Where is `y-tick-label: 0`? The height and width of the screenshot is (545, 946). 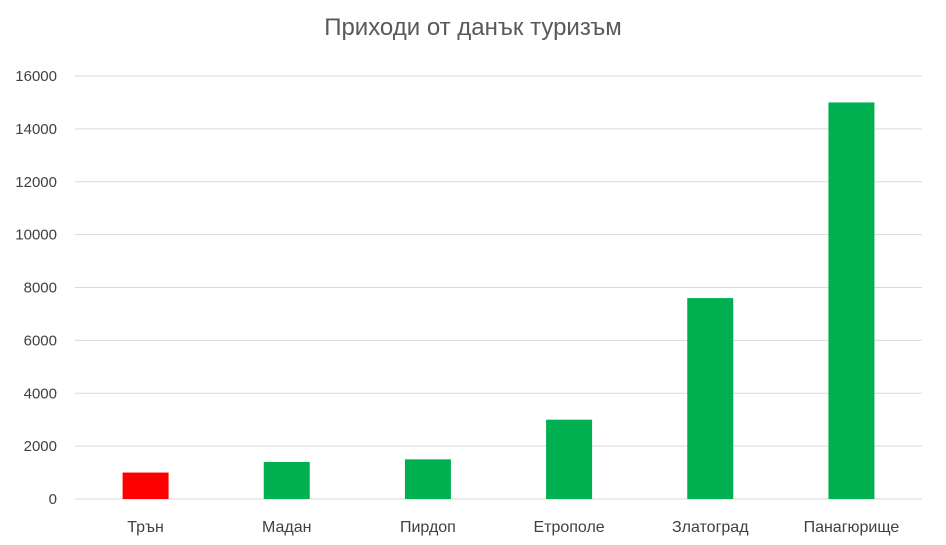
y-tick-label: 0 is located at coordinates (53, 499).